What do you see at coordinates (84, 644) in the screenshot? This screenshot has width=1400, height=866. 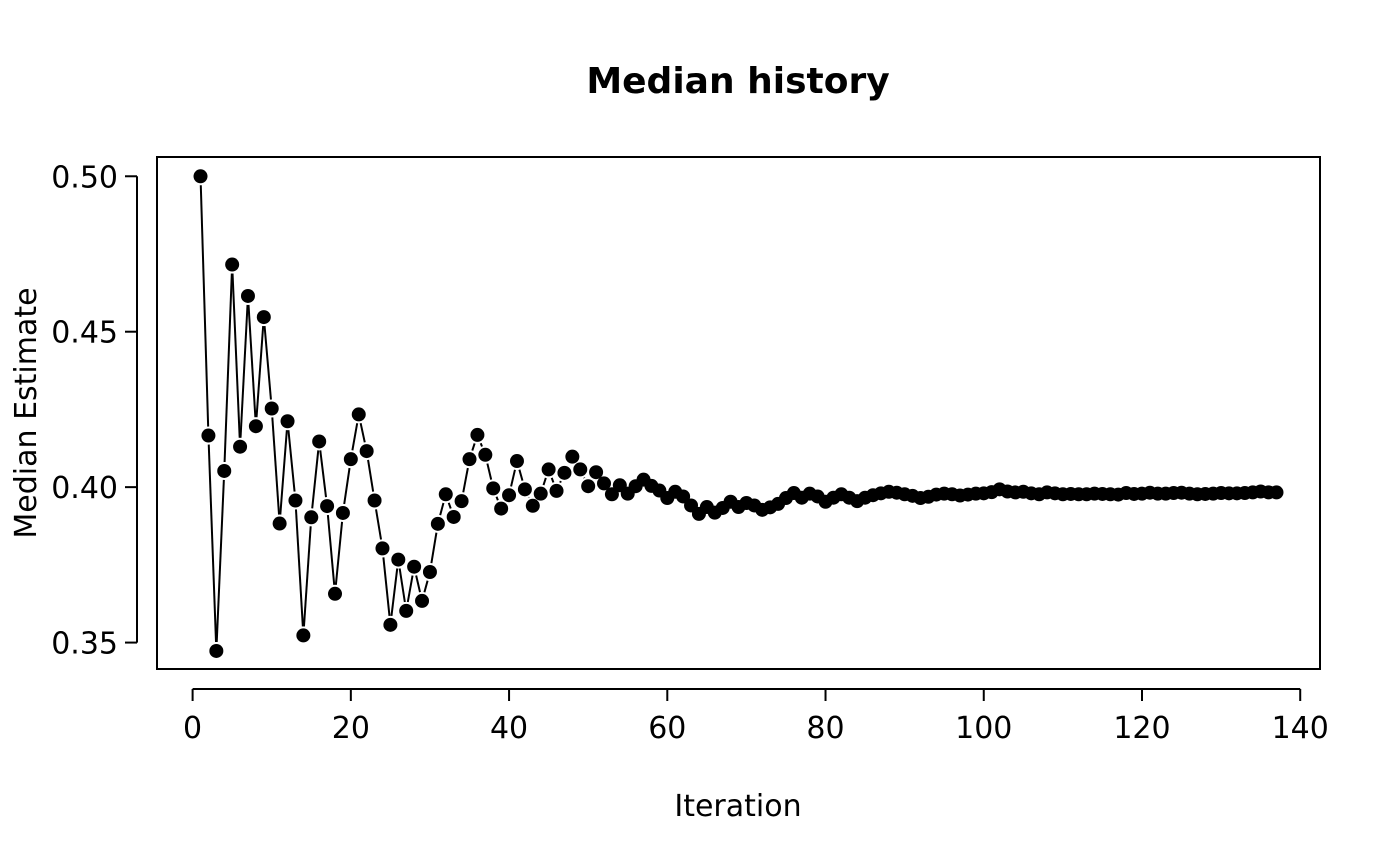 I see `y-tick-label: 0.35` at bounding box center [84, 644].